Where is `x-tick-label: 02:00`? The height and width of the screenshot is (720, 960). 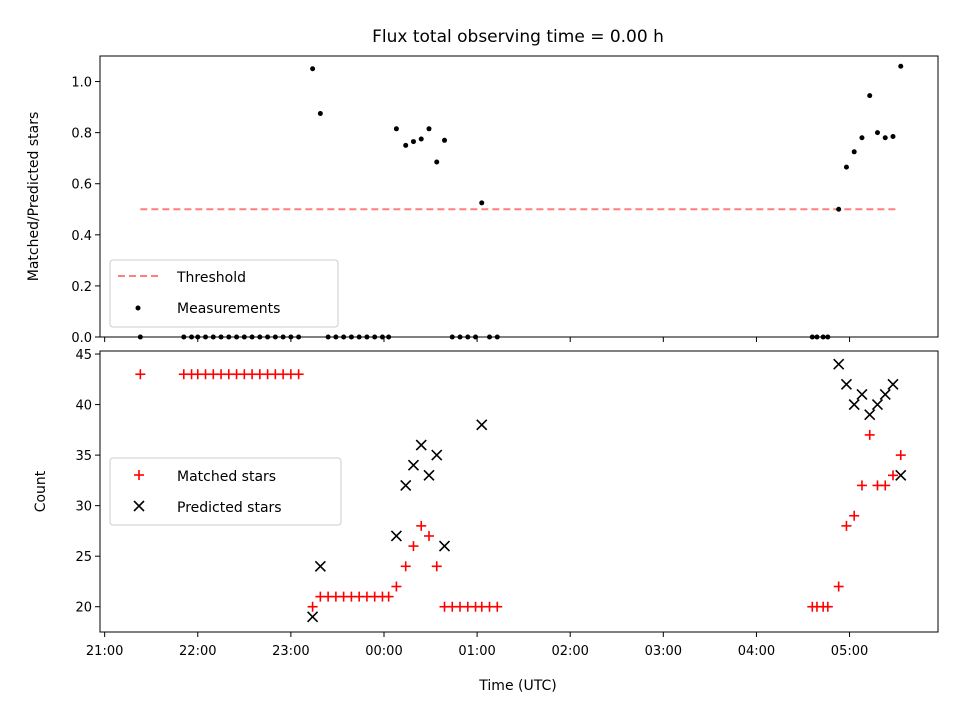 x-tick-label: 02:00 is located at coordinates (569, 651).